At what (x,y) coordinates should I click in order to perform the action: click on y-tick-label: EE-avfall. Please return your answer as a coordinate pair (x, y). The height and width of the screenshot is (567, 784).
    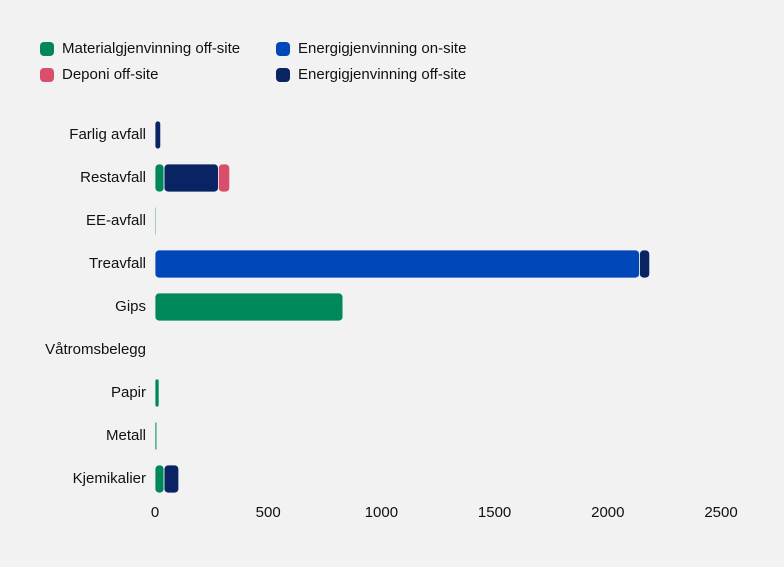
    Looking at the image, I should click on (116, 220).